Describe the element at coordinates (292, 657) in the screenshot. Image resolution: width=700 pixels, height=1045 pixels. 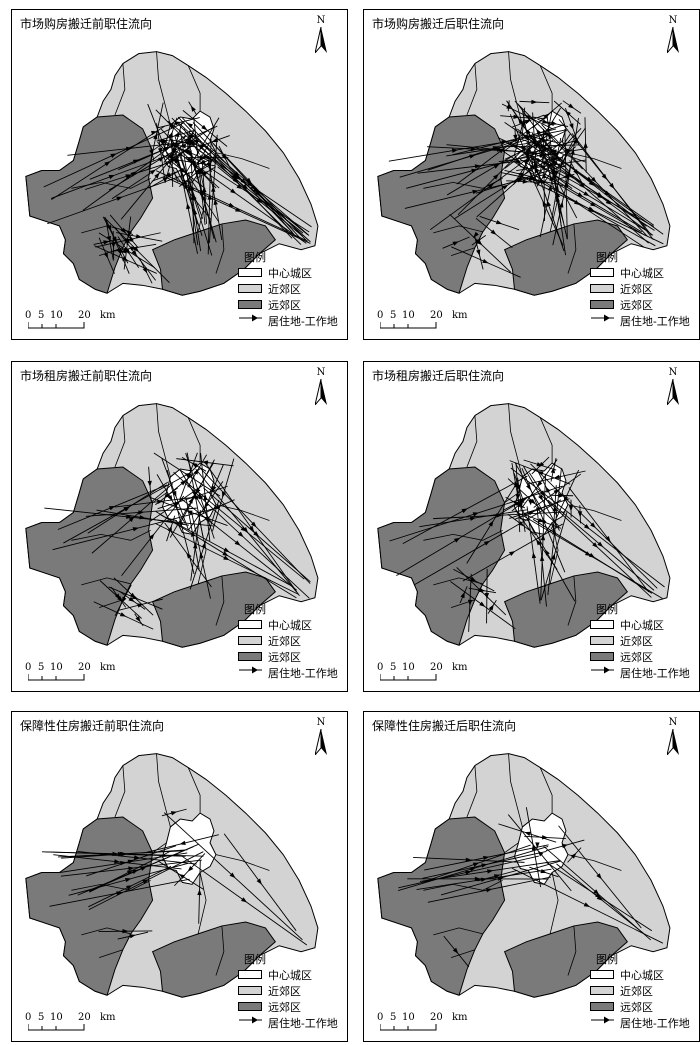
I see `legend-item-outer-suburb: 远郊区` at that location.